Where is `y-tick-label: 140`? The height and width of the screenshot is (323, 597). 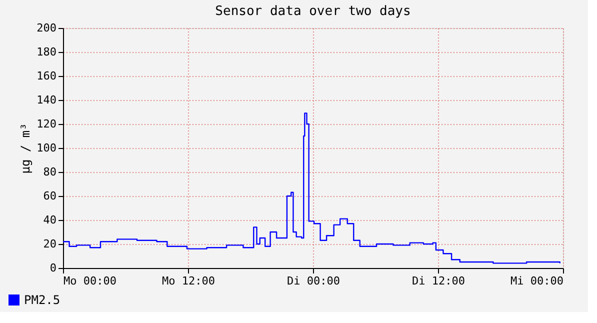 y-tick-label: 140 is located at coordinates (46, 100).